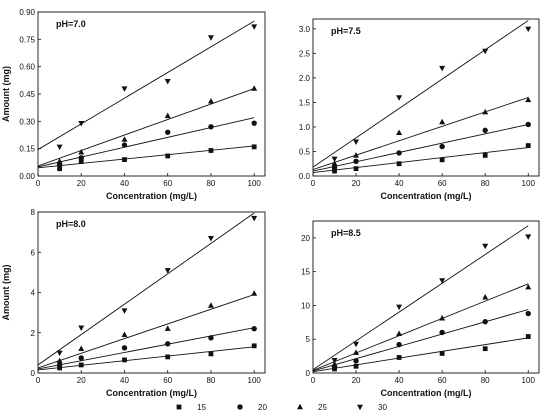 This screenshot has height=419, width=550. I want to click on y-tick-label: 5, so click(308, 339).